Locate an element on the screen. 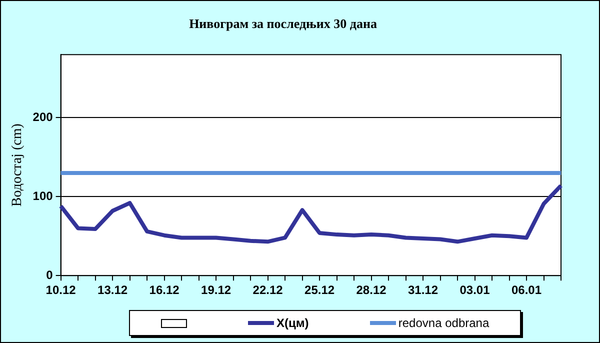 This screenshot has width=600, height=343. y-tick-label: 100 is located at coordinates (43, 195).